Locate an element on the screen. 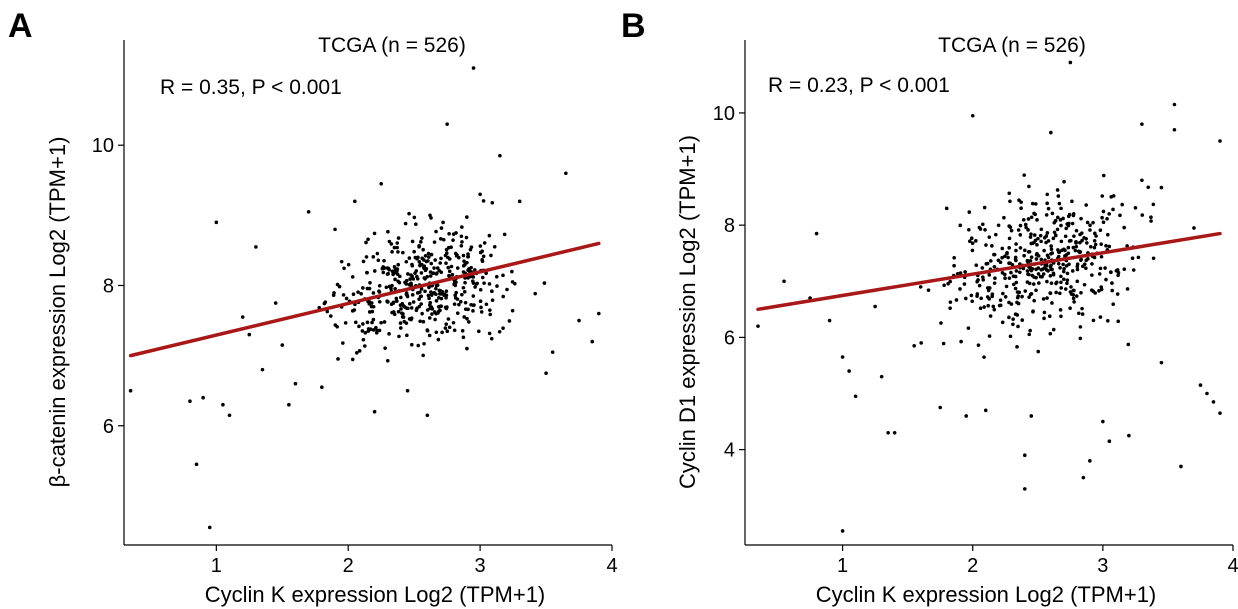  panel-letter: B is located at coordinates (633, 26).